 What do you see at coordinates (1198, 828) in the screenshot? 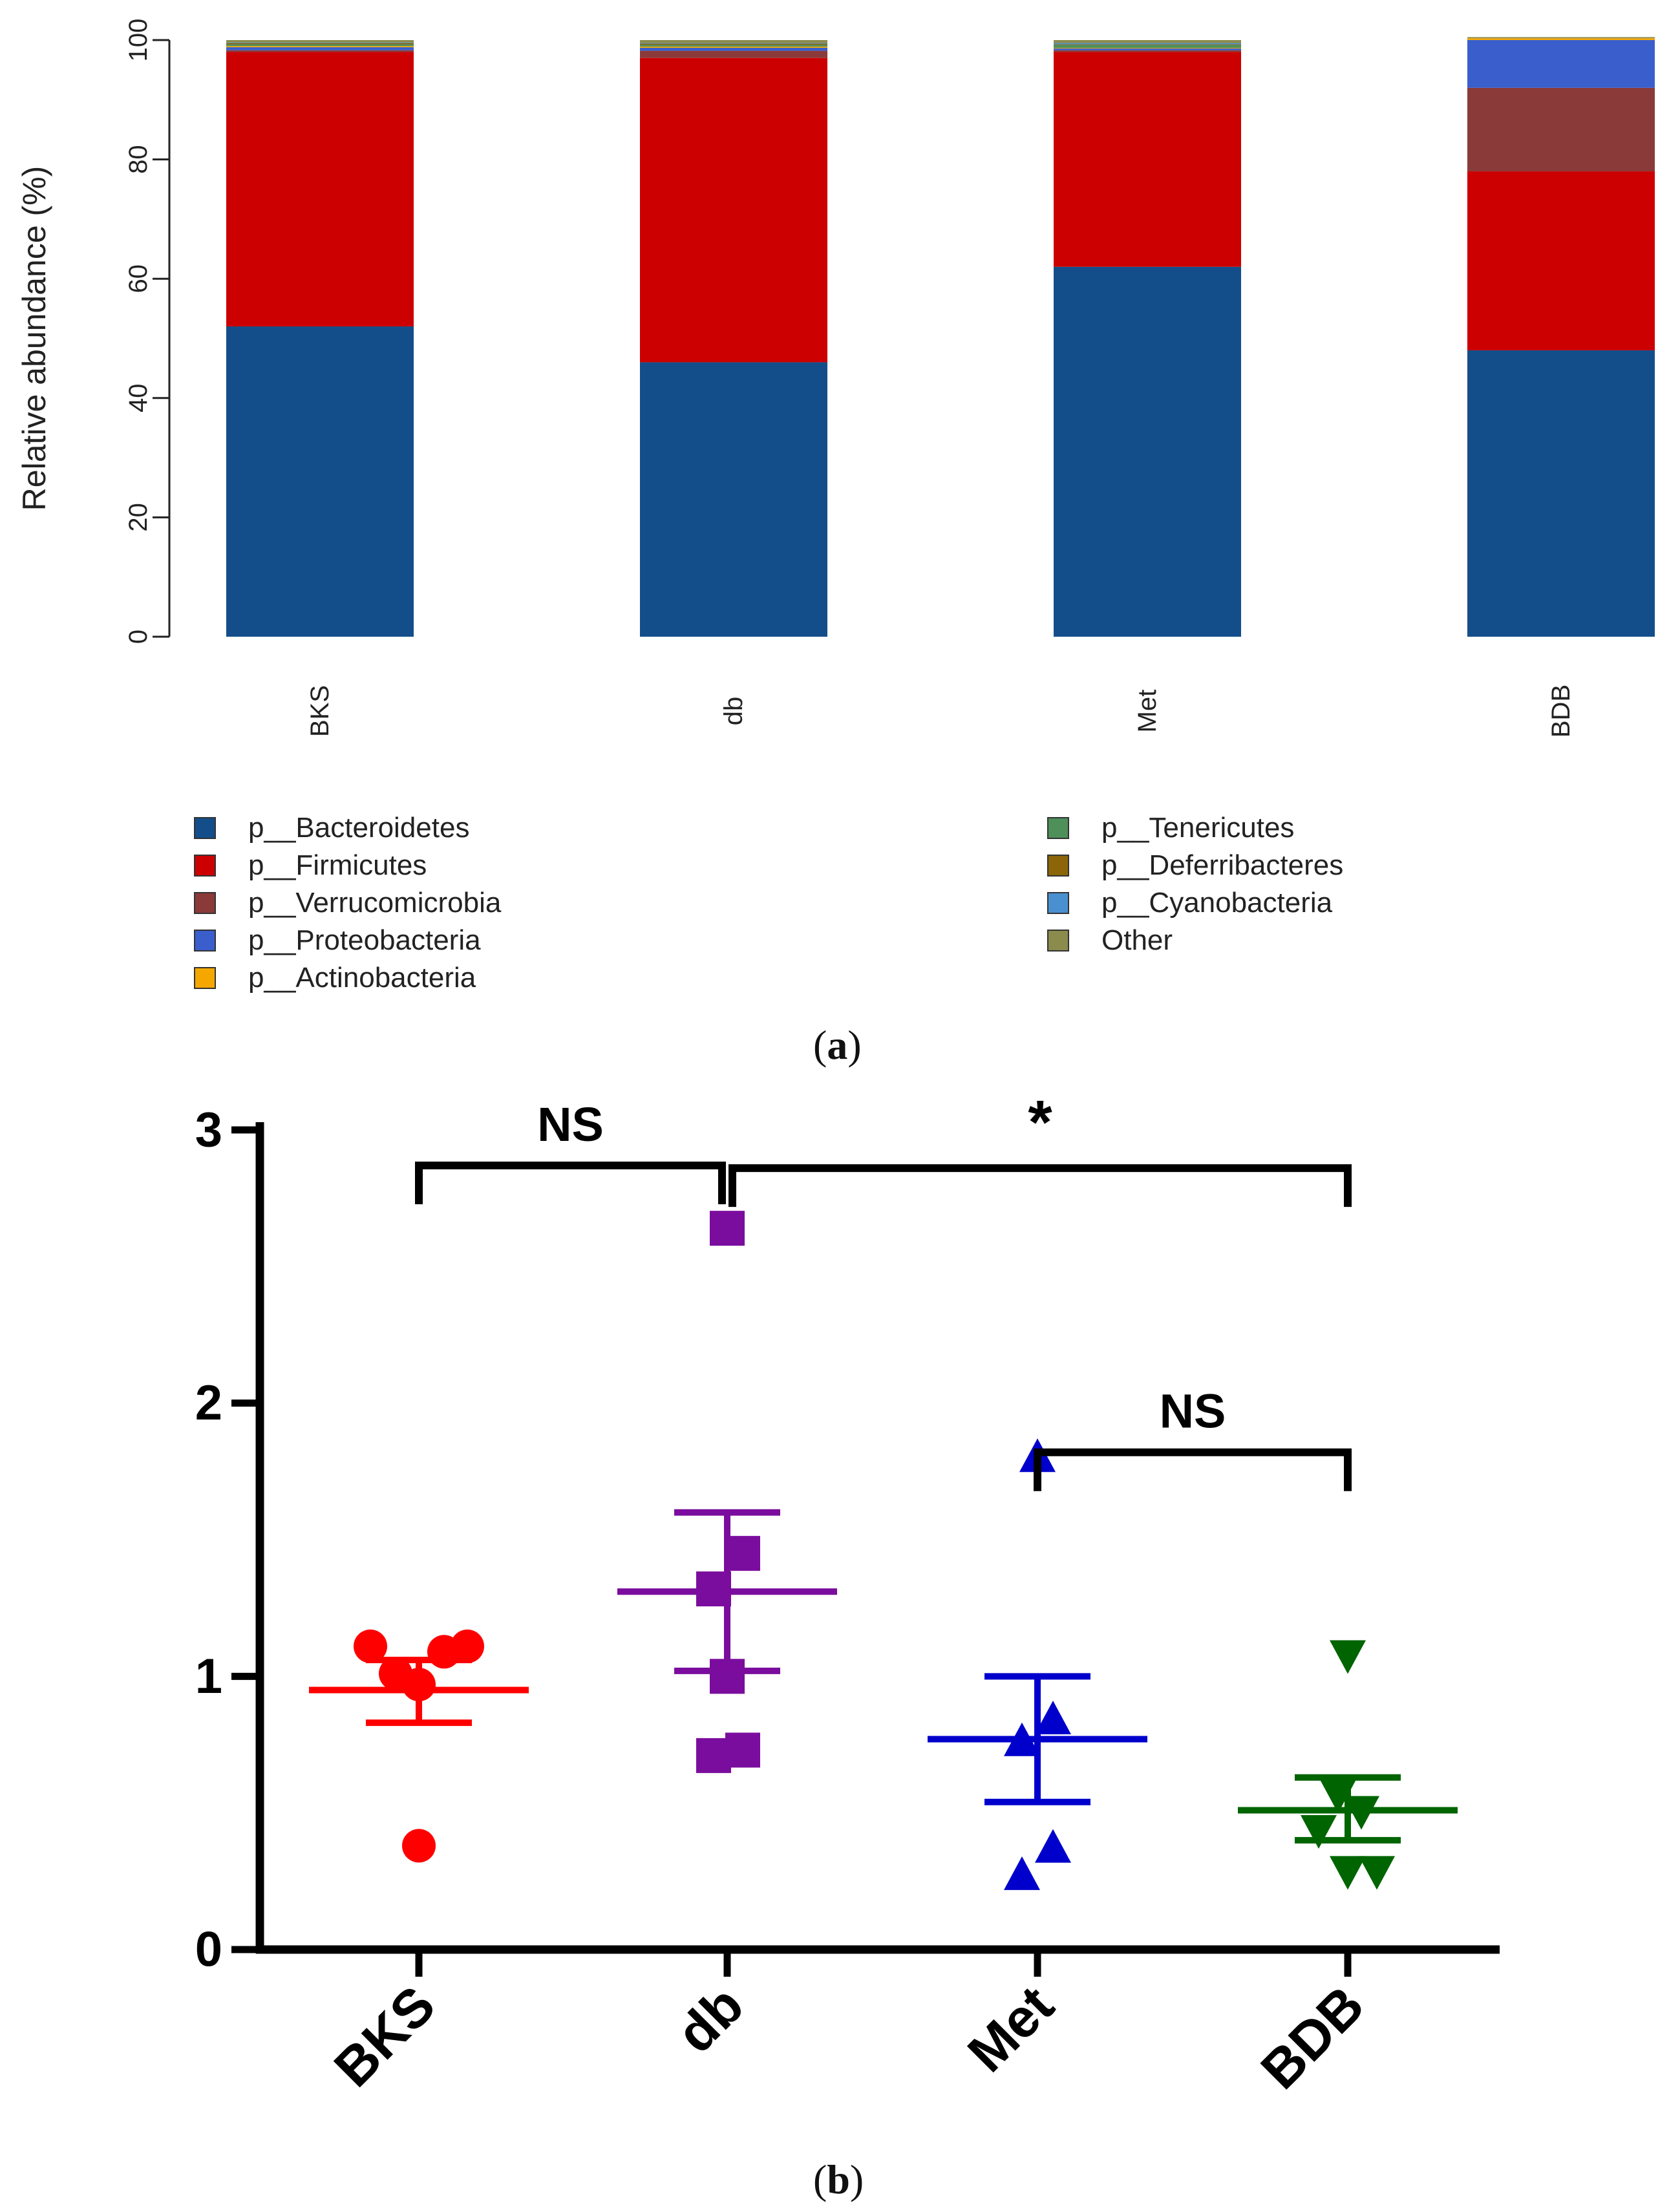
I see `legend-label: p__Tenericutes` at bounding box center [1198, 828].